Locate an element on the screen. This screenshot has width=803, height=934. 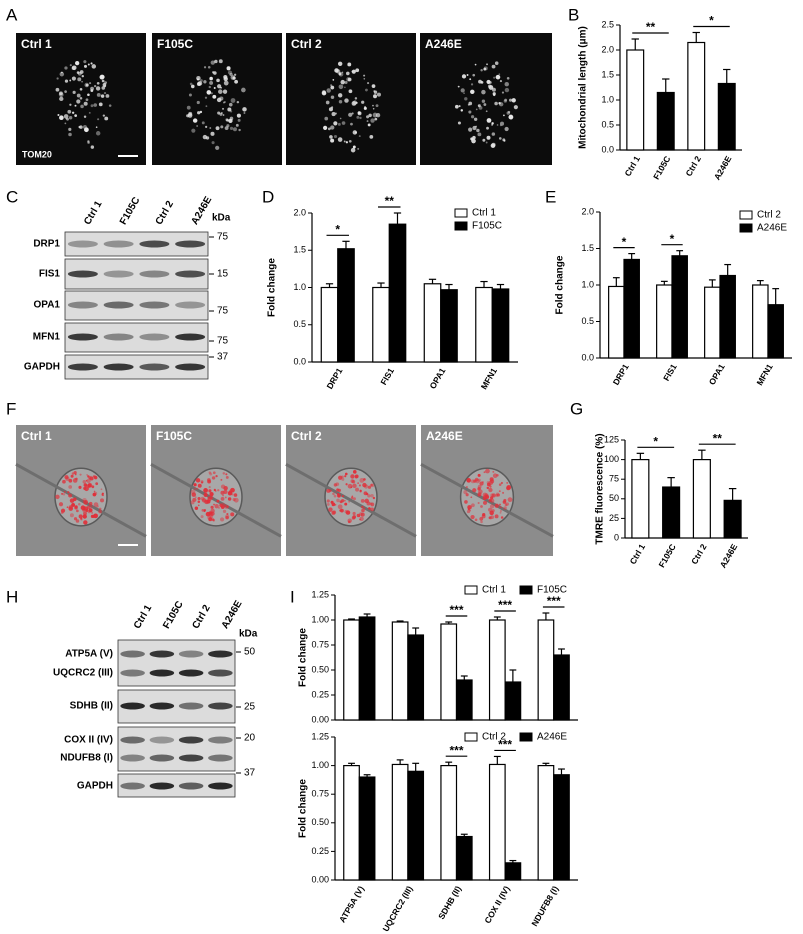
y-tick-label: 2.0 is located at coordinates (299, 212).